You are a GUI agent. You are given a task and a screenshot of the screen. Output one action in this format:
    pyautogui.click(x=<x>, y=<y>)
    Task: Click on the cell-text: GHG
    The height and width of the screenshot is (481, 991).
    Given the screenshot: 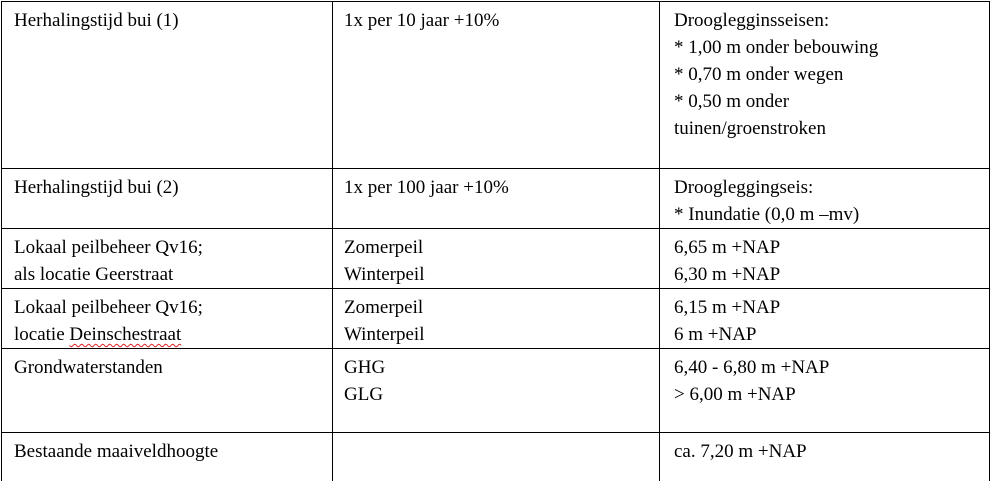 What is the action you would take?
    pyautogui.click(x=365, y=367)
    